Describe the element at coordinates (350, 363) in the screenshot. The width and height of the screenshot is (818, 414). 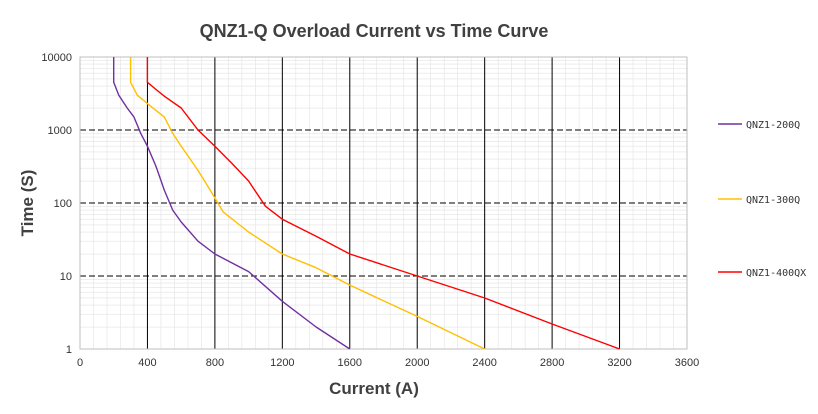
I see `x-tick-label: 1600` at that location.